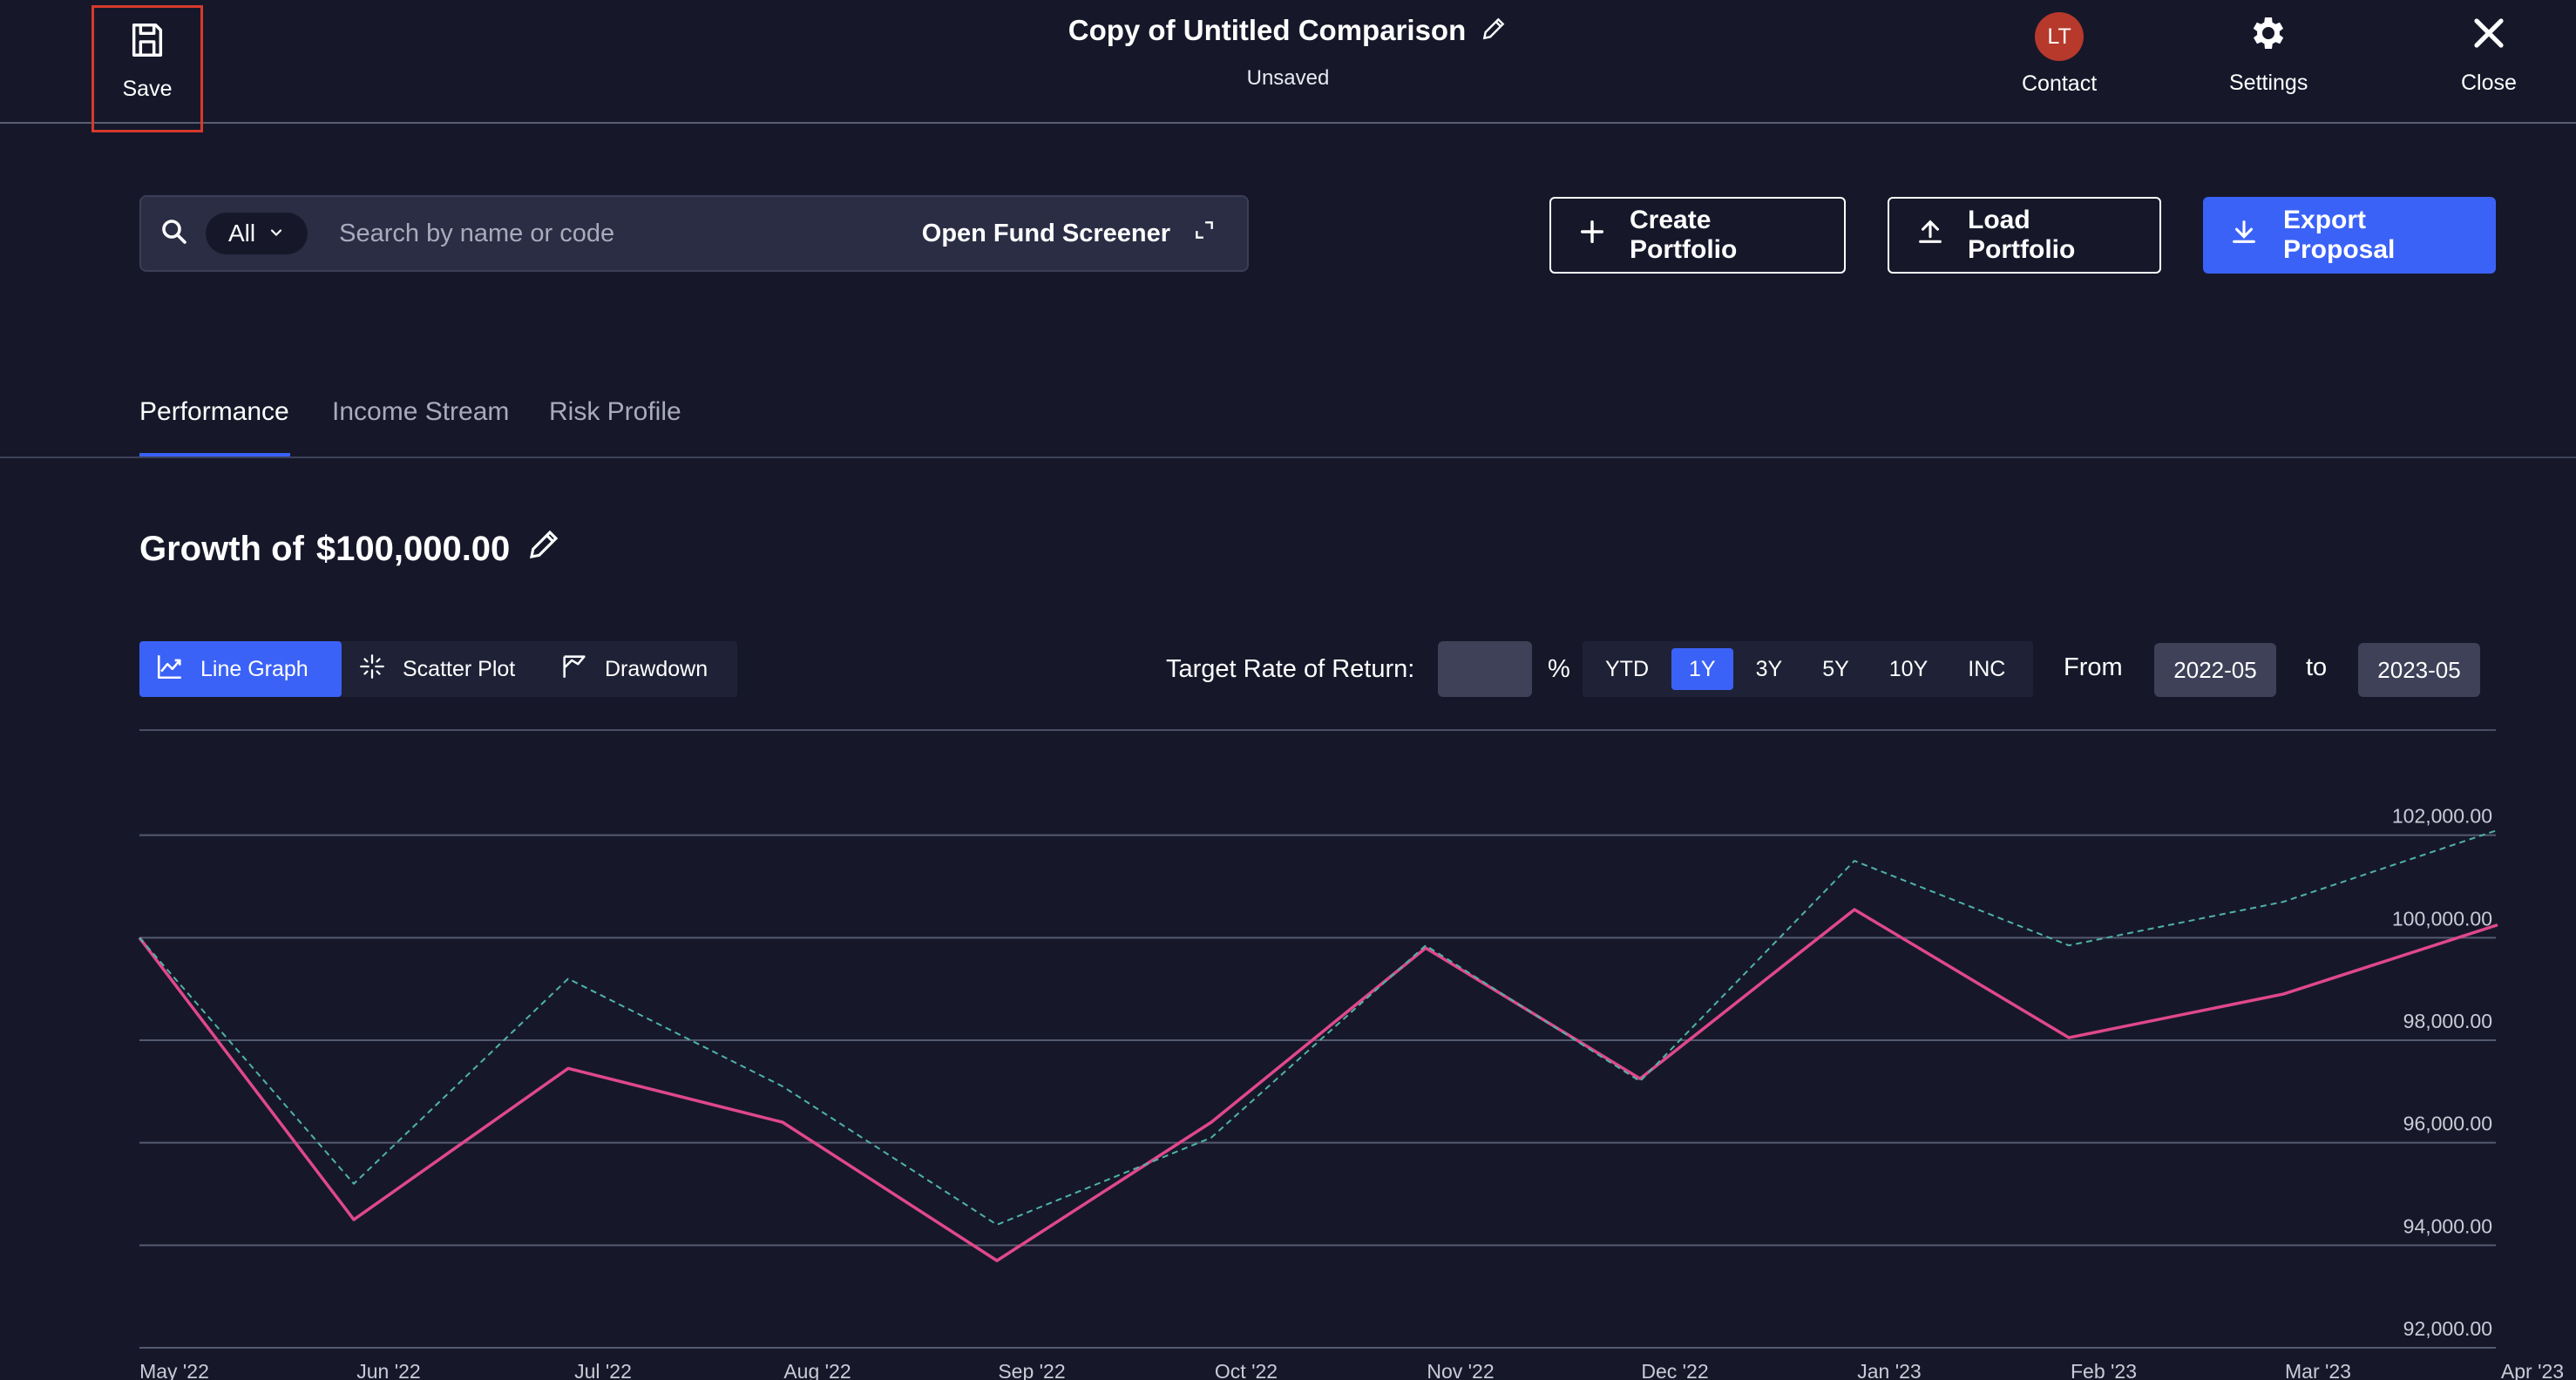 The width and height of the screenshot is (2576, 1380). Describe the element at coordinates (2448, 1328) in the screenshot. I see `y-tick-label: 92,000.00` at that location.